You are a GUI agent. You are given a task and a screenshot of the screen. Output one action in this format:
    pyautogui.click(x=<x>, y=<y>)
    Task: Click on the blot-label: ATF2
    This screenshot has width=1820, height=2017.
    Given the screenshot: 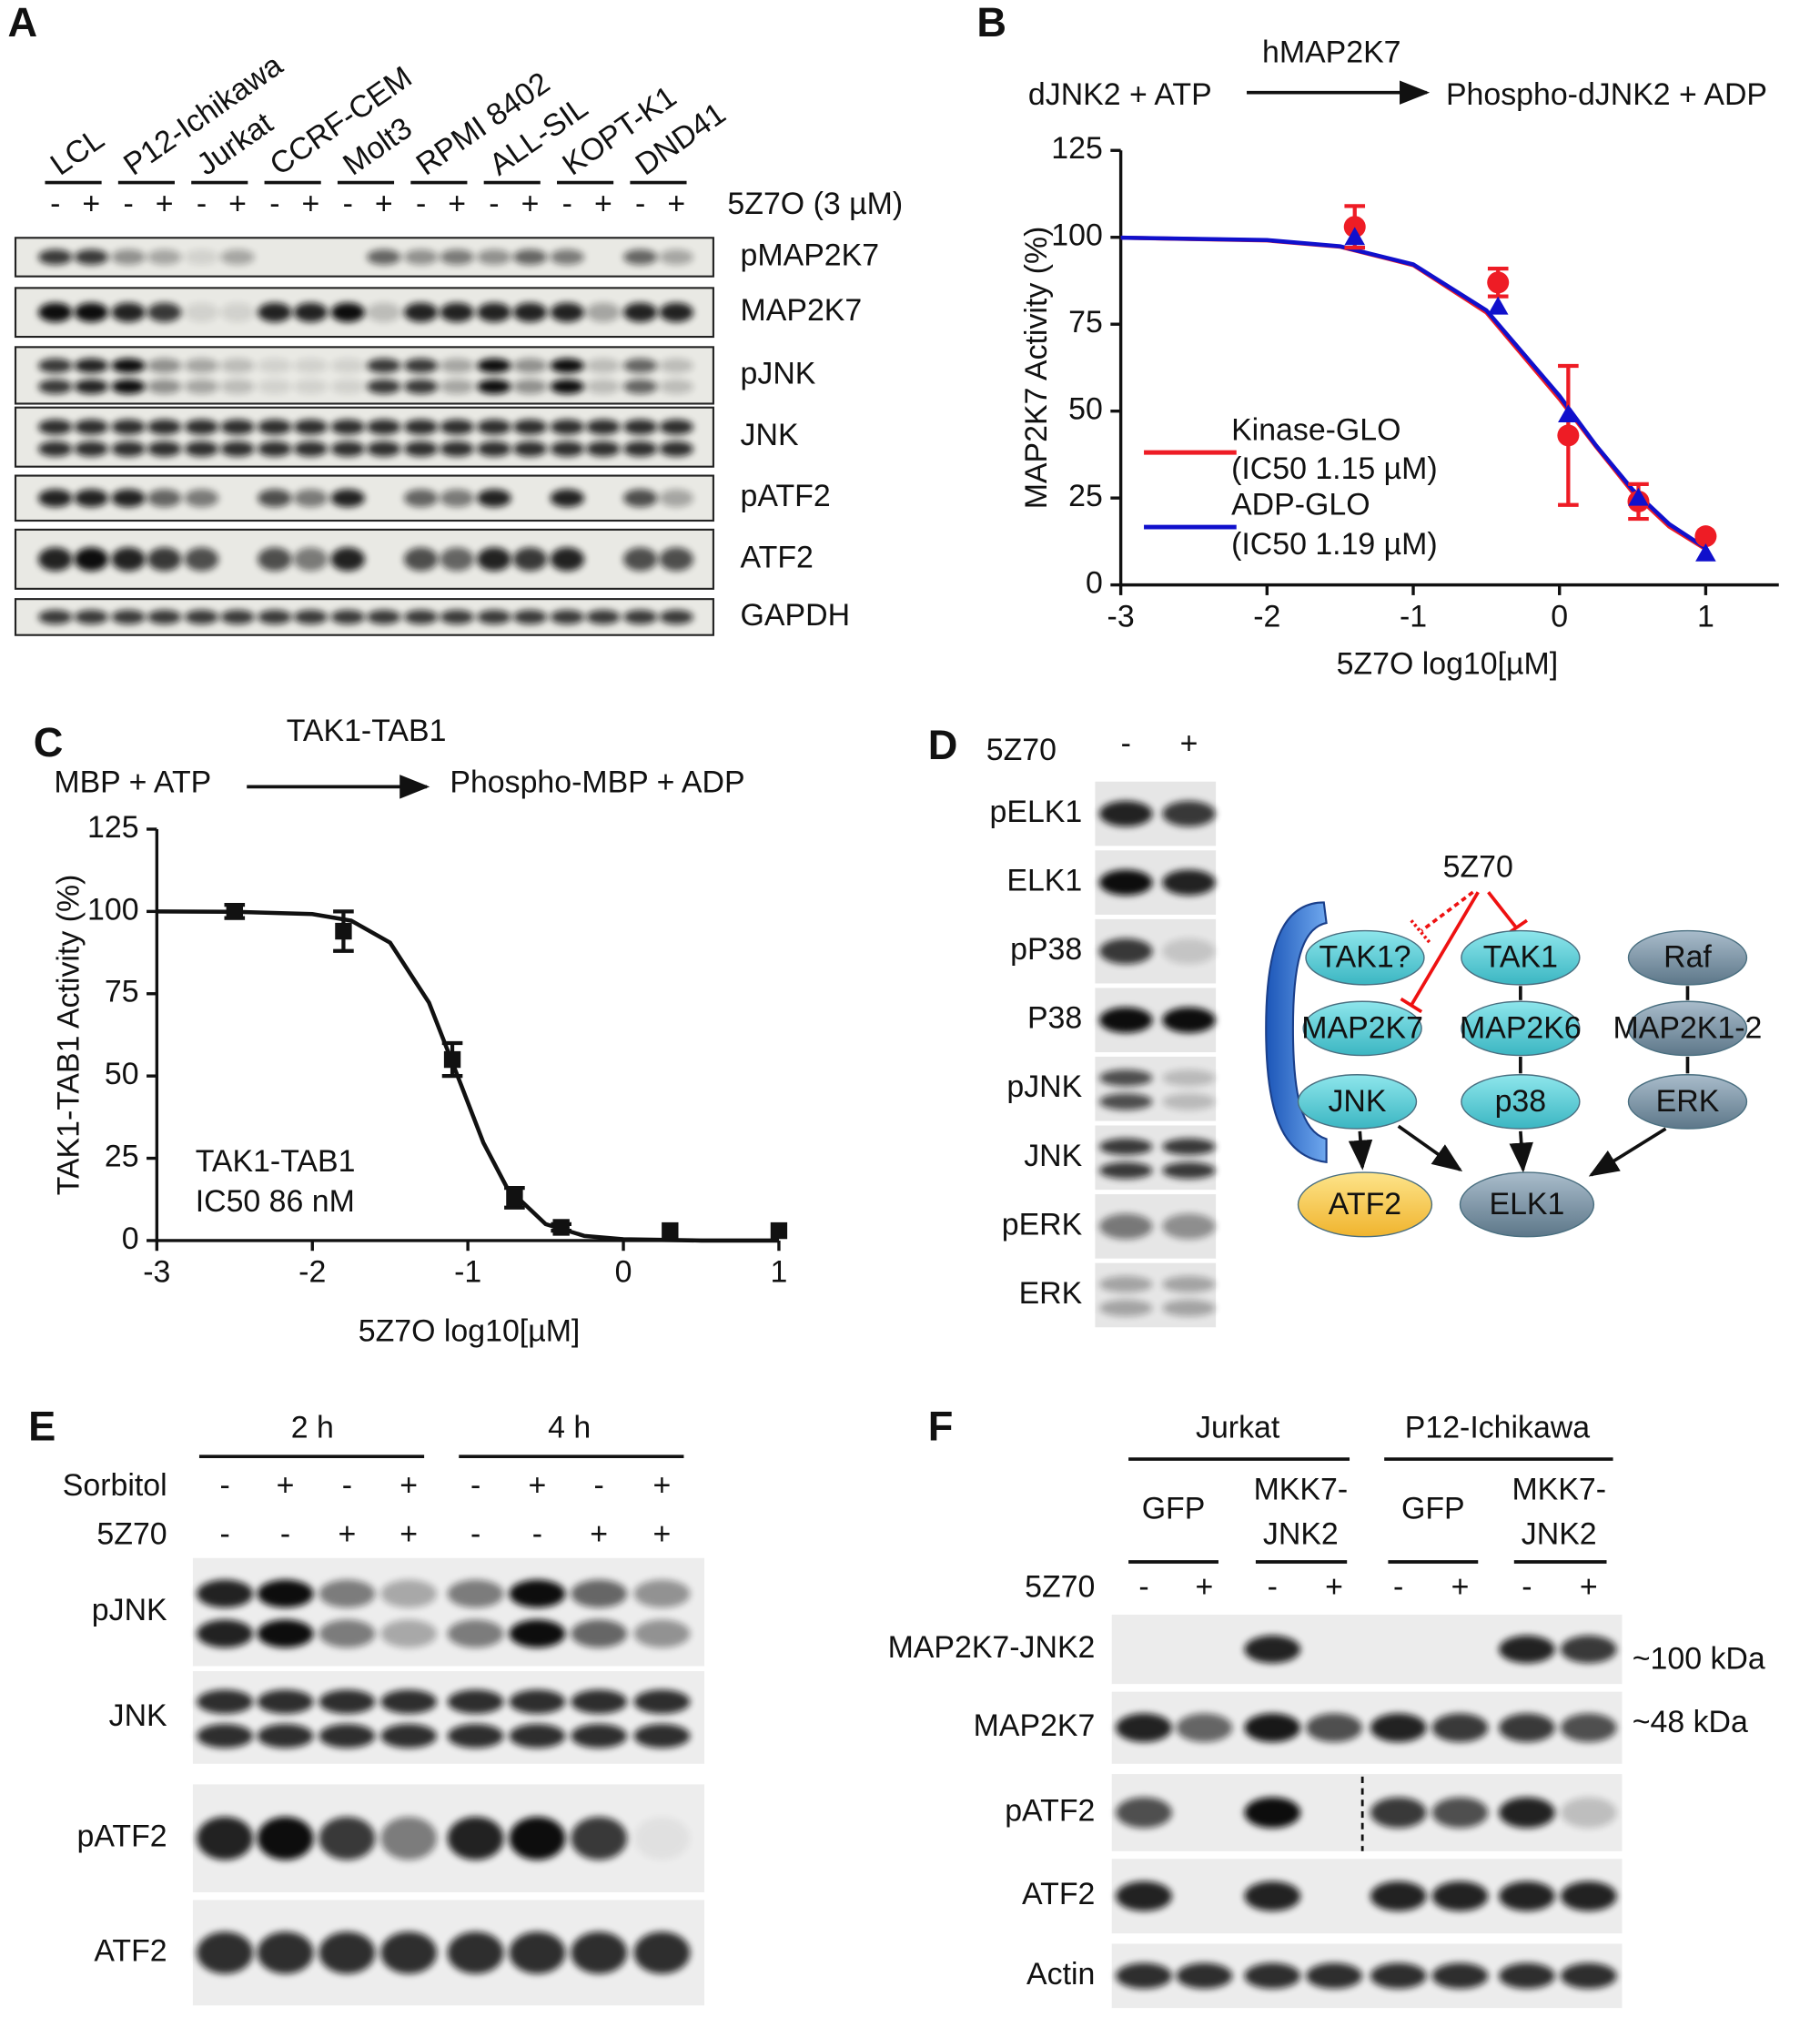 What is the action you would take?
    pyautogui.click(x=778, y=557)
    